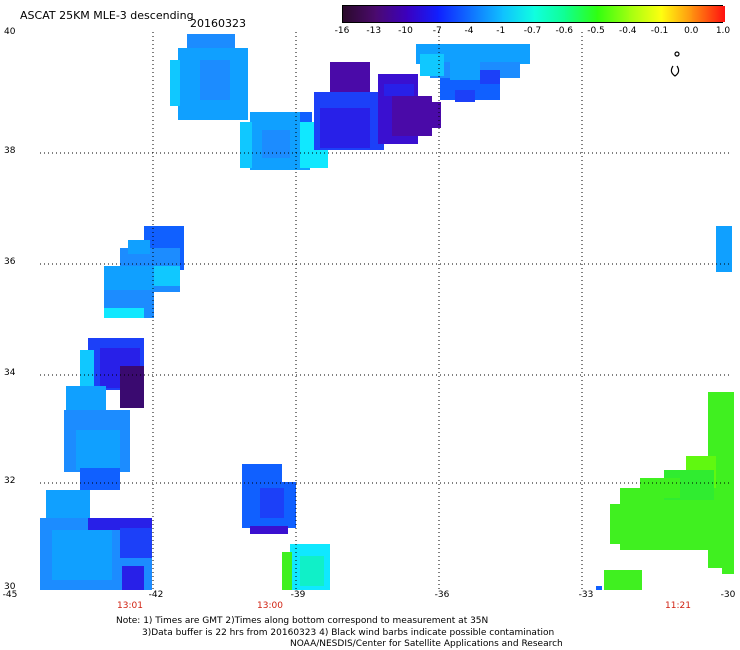 The width and height of the screenshot is (740, 650). What do you see at coordinates (10, 481) in the screenshot?
I see `y-label-32: 32` at bounding box center [10, 481].